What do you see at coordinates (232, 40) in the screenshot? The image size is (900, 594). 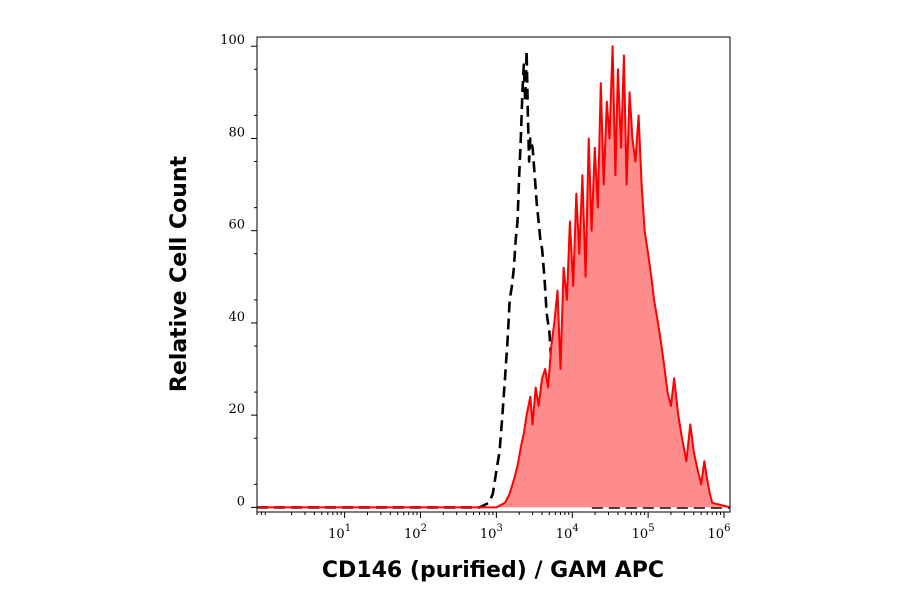 I see `y-tick-label: 100` at bounding box center [232, 40].